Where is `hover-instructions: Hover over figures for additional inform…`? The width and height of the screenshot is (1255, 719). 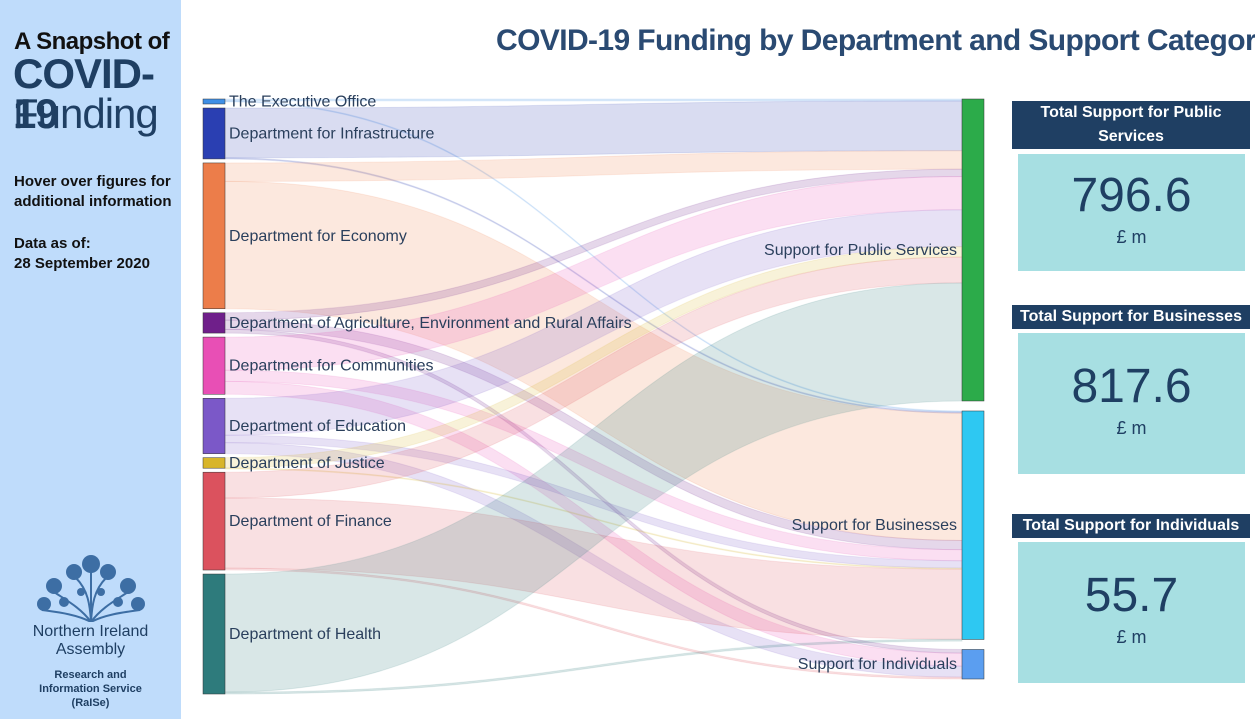 hover-instructions: Hover over figures for additional inform… is located at coordinates (93, 191).